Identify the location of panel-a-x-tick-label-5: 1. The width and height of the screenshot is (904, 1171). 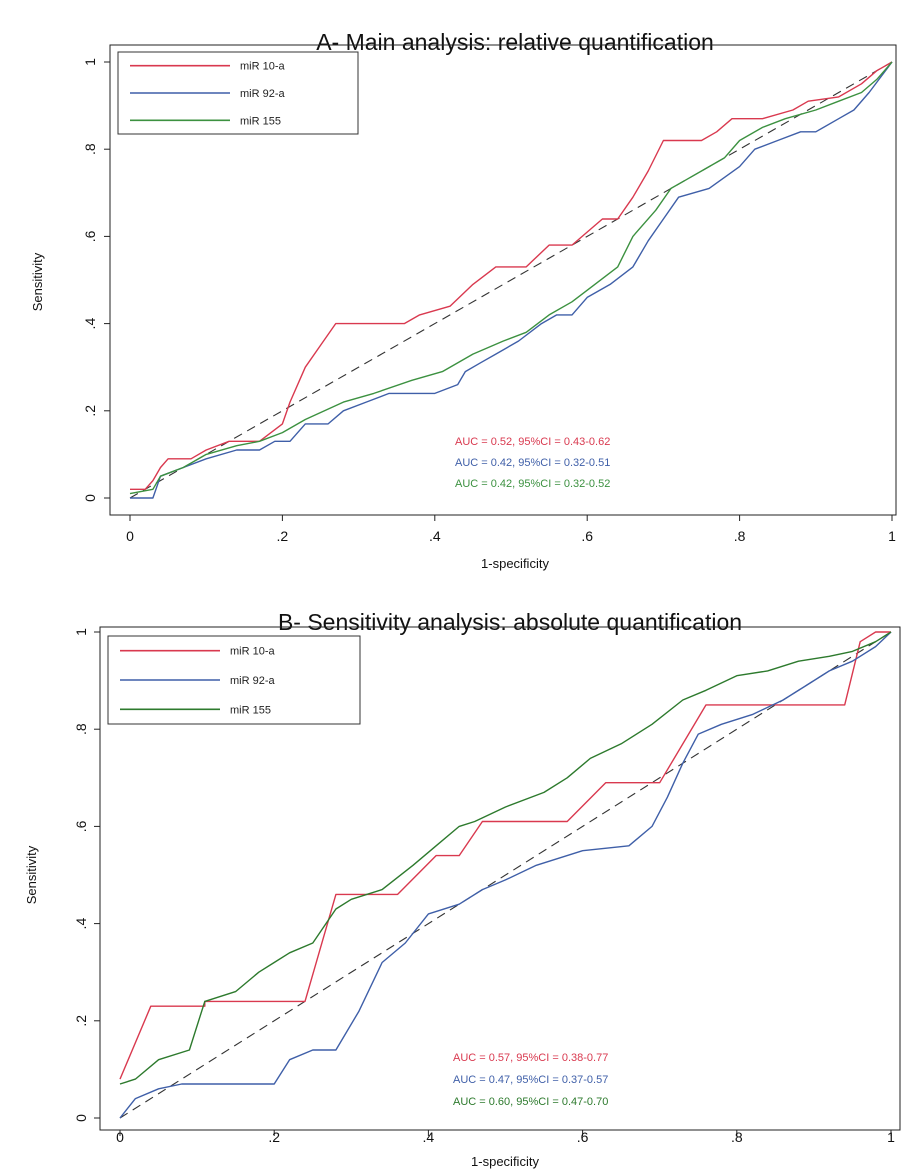
(892, 536).